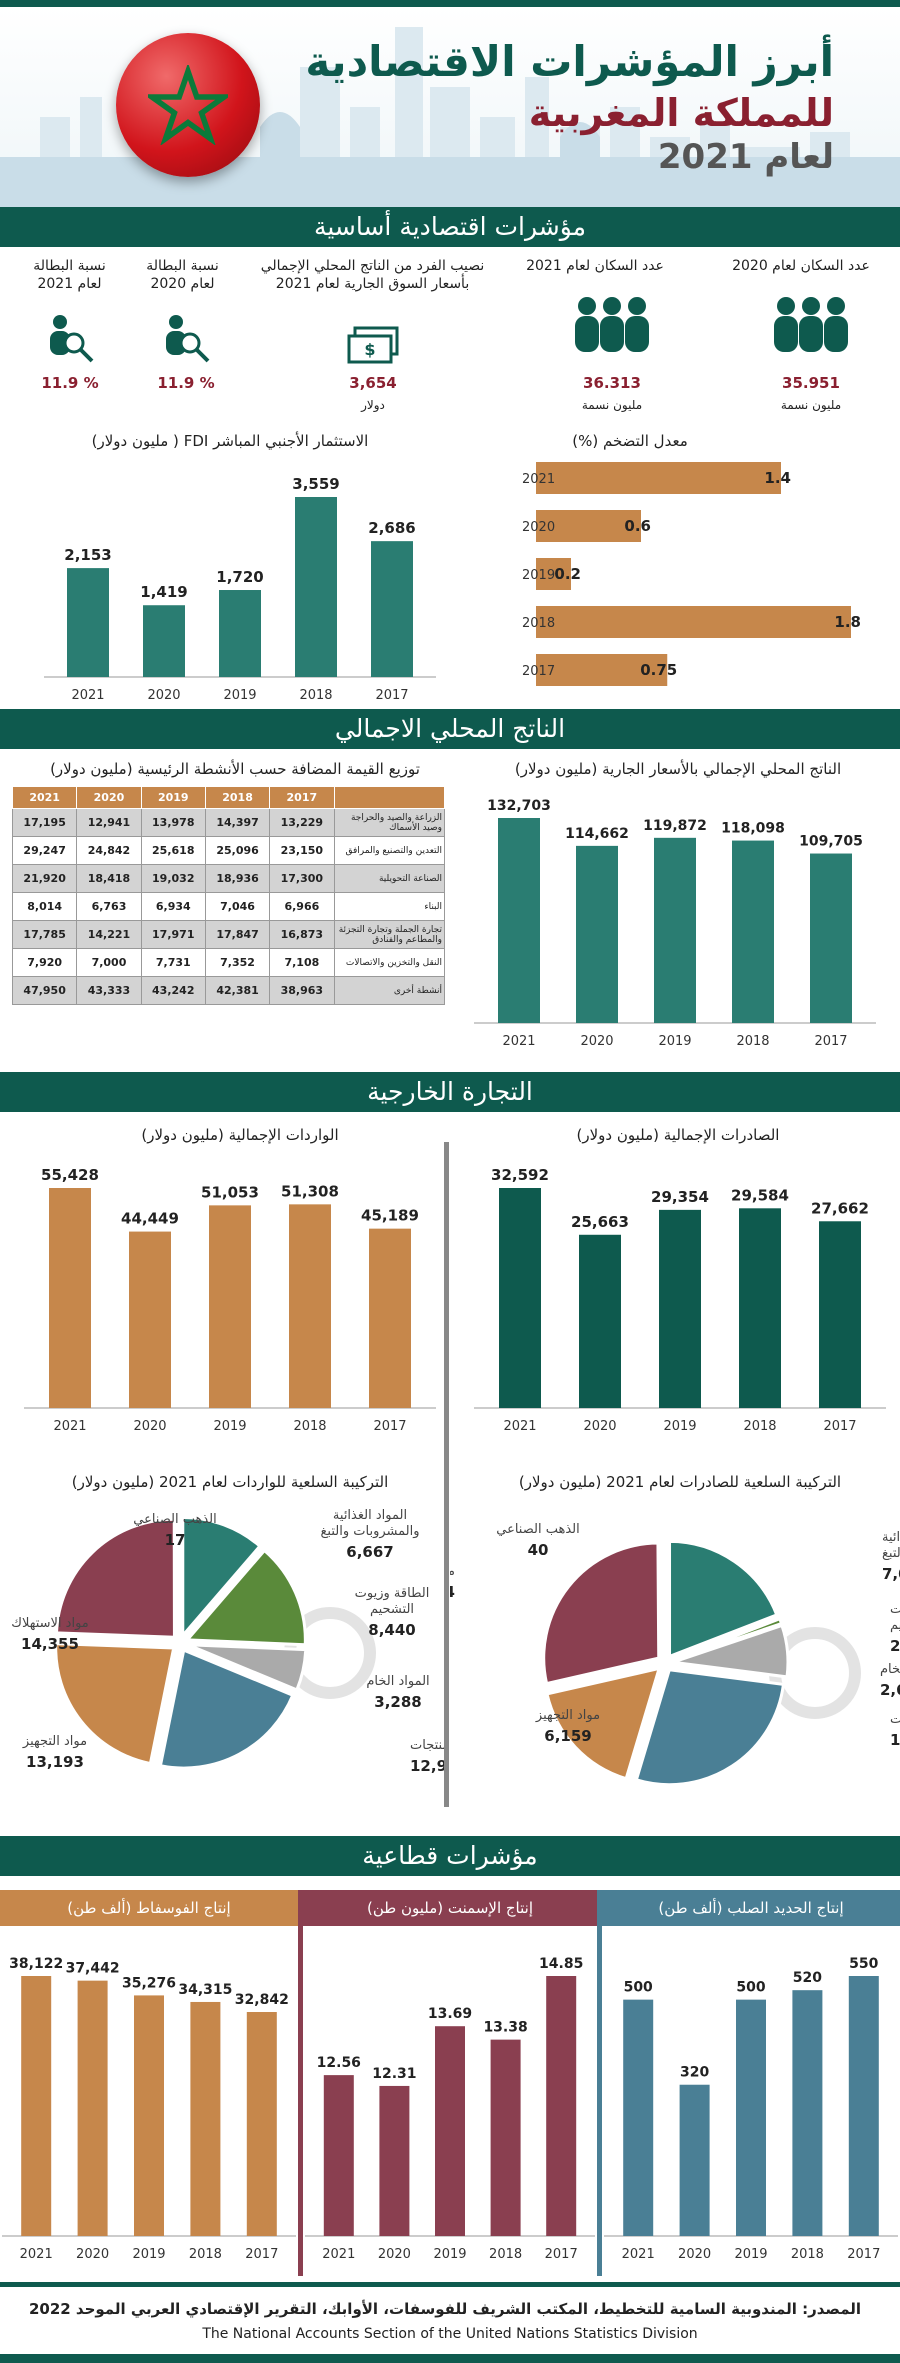 This screenshot has height=2363, width=900. What do you see at coordinates (36, 1964) in the screenshot?
I see `bar-value-label: 38,122` at bounding box center [36, 1964].